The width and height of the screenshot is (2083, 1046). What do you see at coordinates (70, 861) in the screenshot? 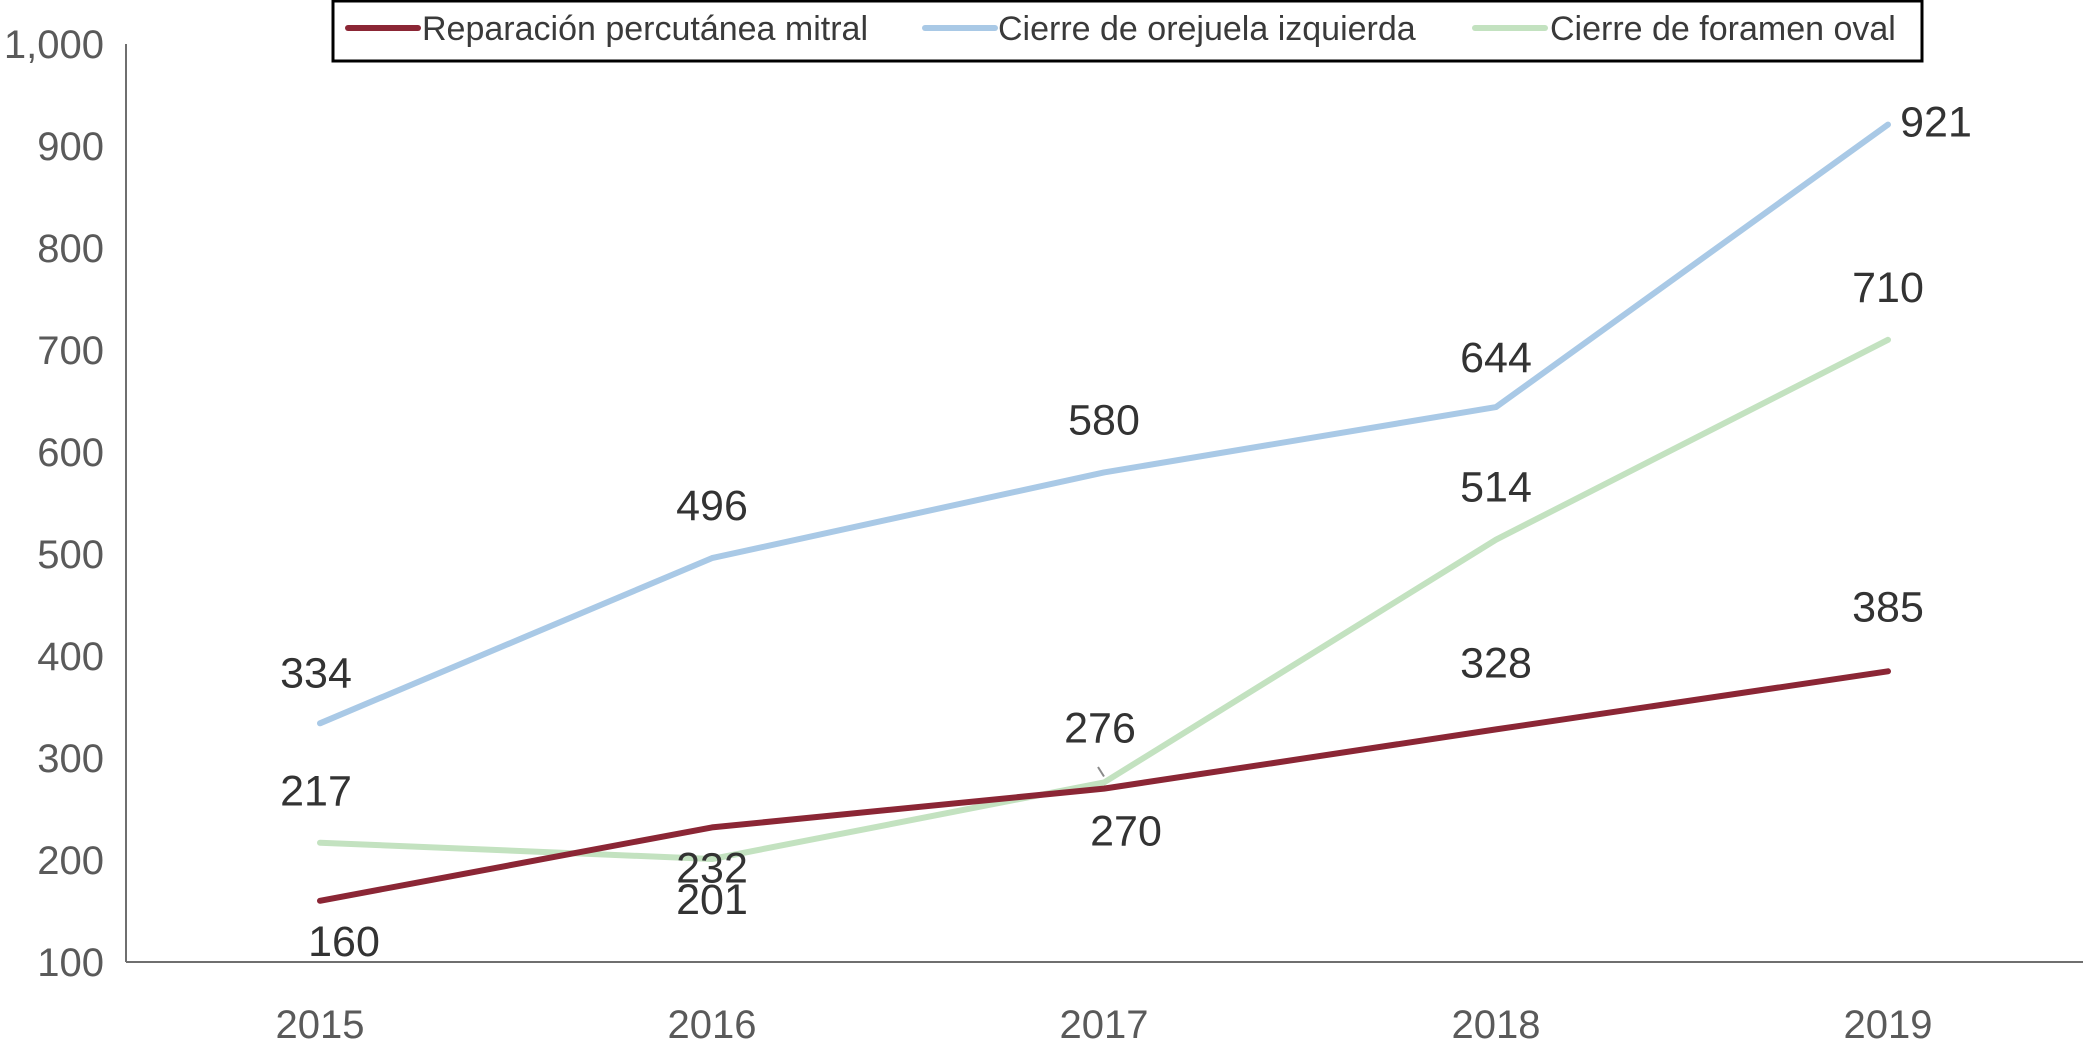
I see `y-tick-label: 200` at bounding box center [70, 861].